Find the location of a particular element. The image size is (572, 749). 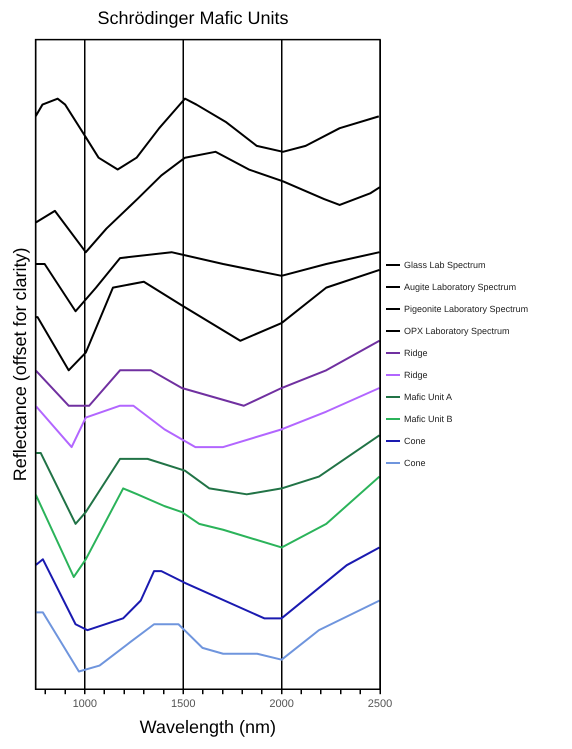

legend-label: Mafic Unit B is located at coordinates (428, 419).